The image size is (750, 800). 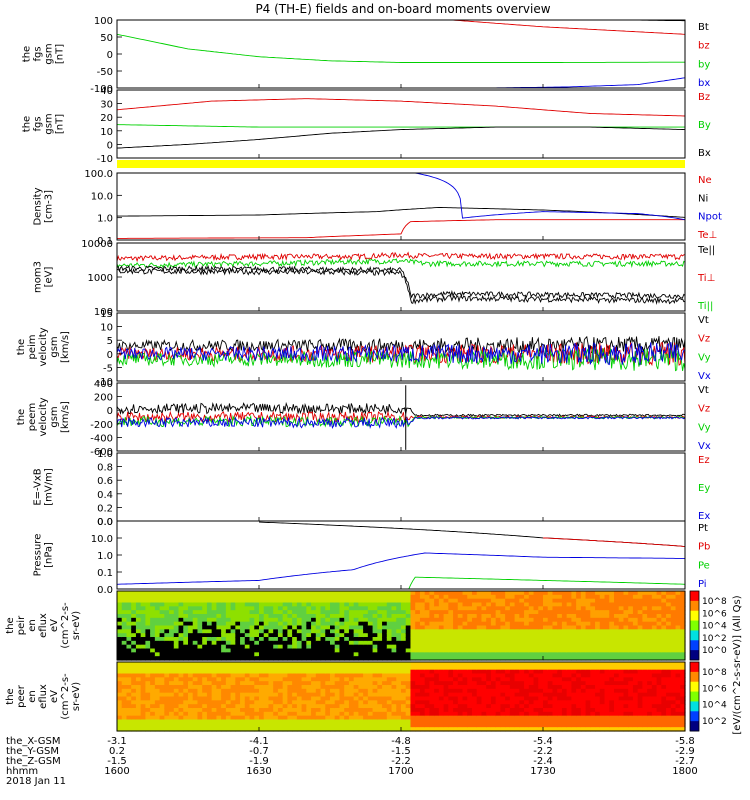 I want to click on legend-Bx: Bx, so click(x=704, y=153).